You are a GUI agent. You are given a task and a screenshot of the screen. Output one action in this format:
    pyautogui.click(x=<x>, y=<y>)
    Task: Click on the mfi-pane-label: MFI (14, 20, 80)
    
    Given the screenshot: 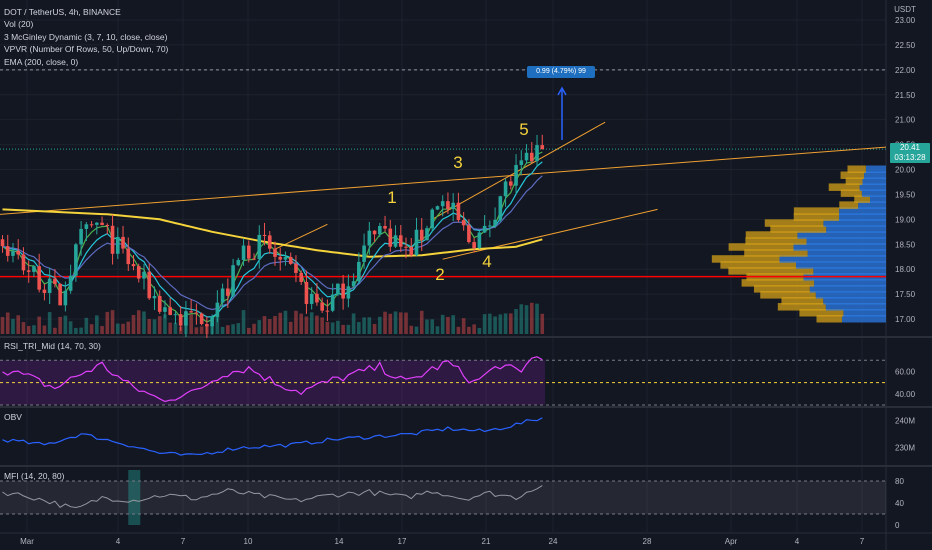 What is the action you would take?
    pyautogui.click(x=34, y=476)
    